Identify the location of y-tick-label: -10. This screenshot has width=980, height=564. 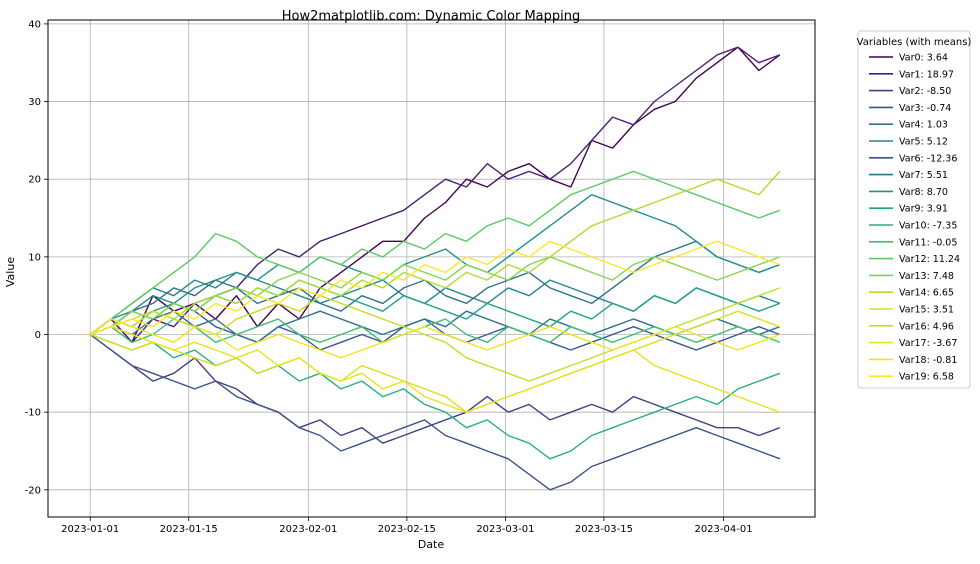
(33, 413).